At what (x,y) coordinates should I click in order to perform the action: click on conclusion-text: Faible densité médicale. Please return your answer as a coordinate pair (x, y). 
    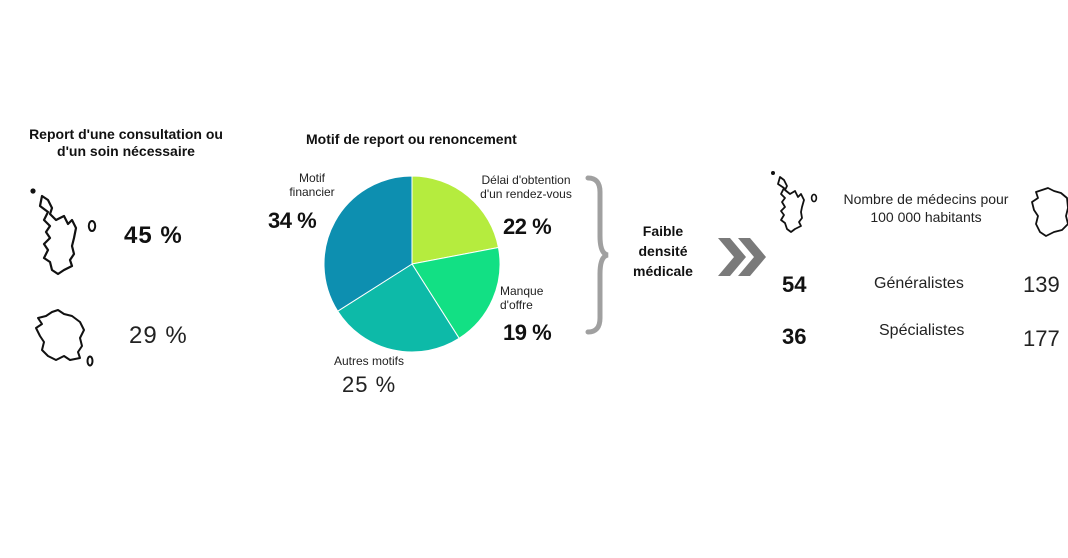
    Looking at the image, I should click on (663, 251).